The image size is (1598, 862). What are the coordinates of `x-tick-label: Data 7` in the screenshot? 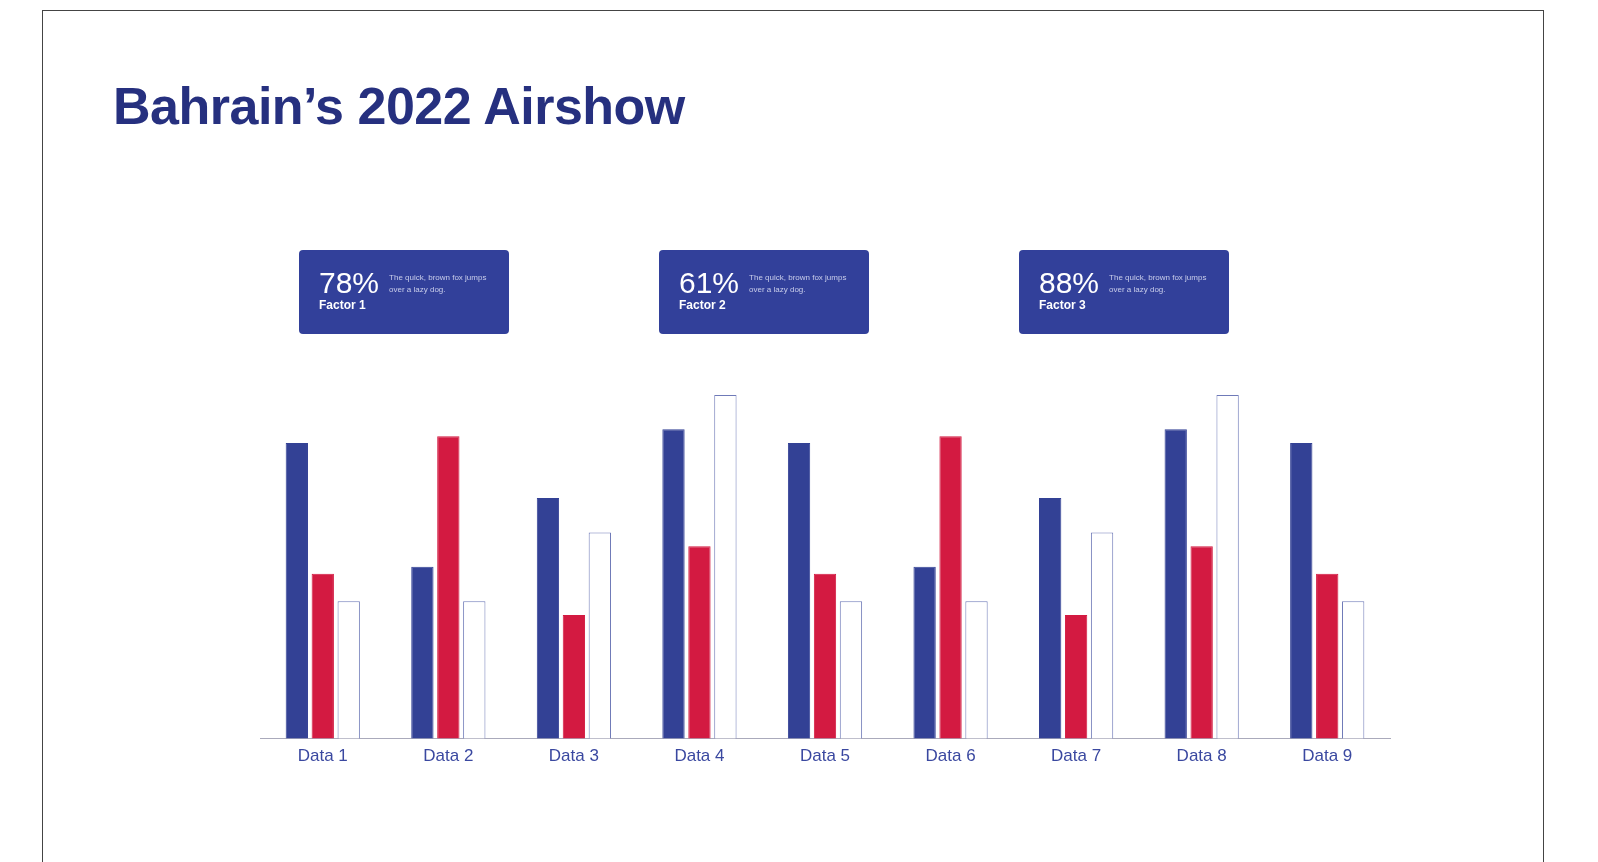 It's located at (1076, 756).